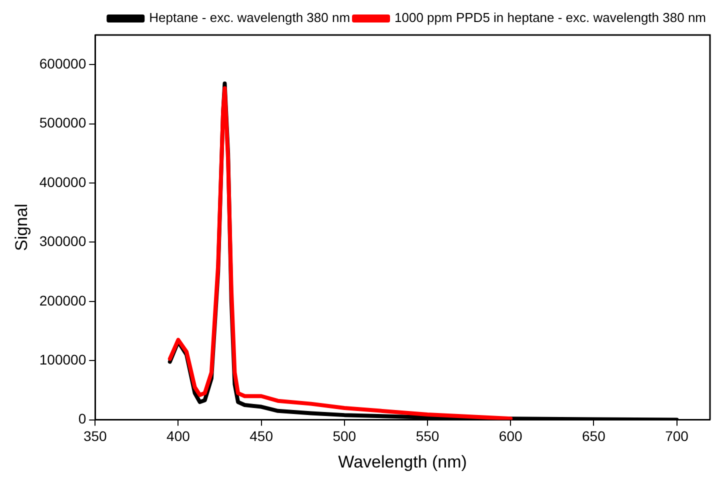 Image resolution: width=720 pixels, height=485 pixels. I want to click on x-tick-label: 350, so click(95, 436).